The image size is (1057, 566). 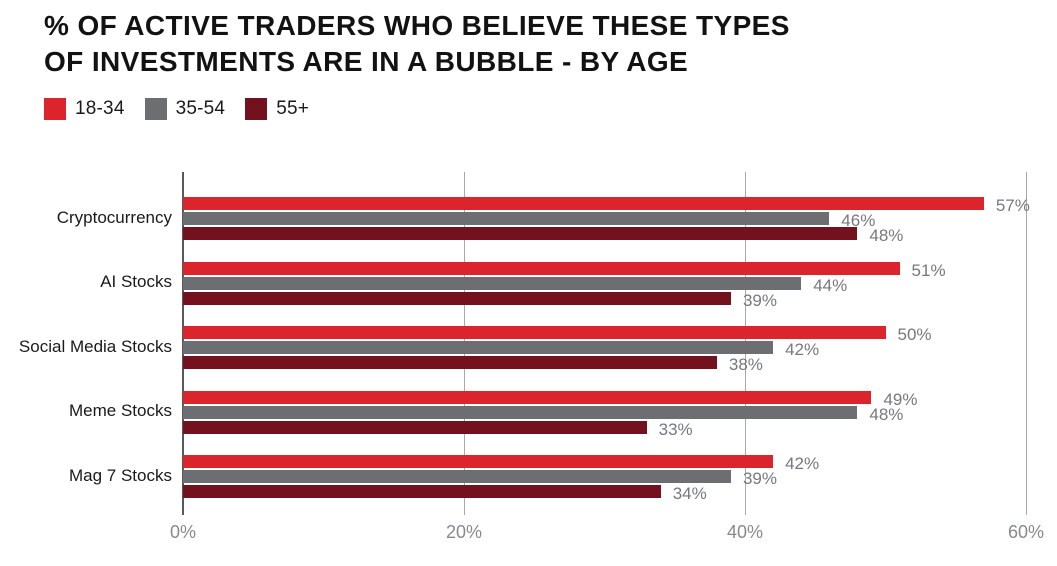 What do you see at coordinates (366, 61) in the screenshot?
I see `chart-title-line-2: OF INVESTMENTS ARE IN A BUBBLE - BY AGE` at bounding box center [366, 61].